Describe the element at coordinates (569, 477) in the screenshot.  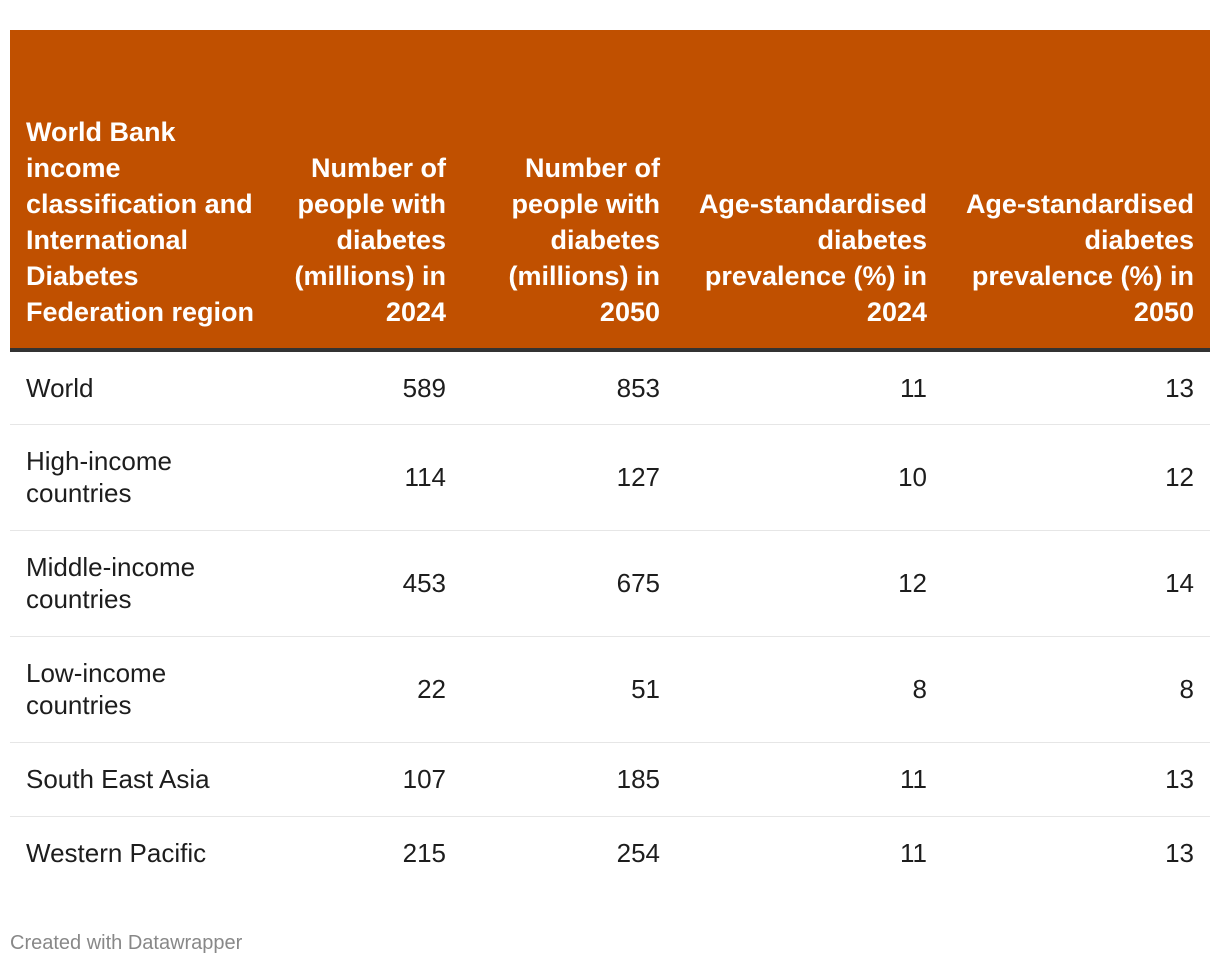
I see `people-2050-cell: 127` at that location.